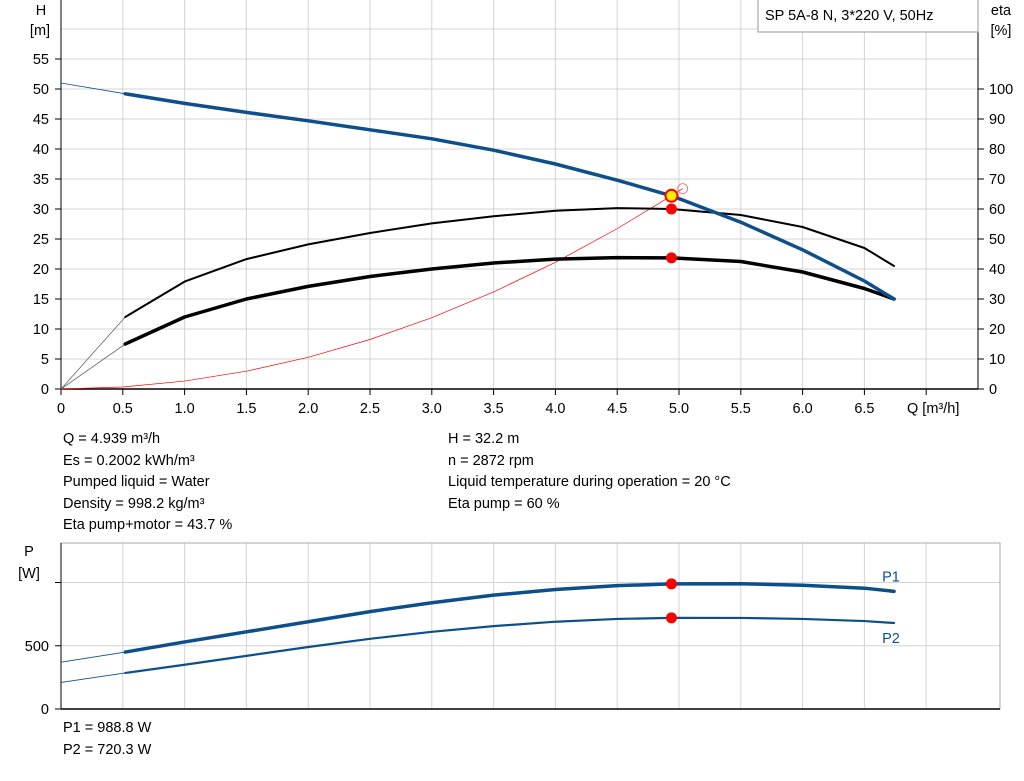  I want to click on y-tick-label: 45, so click(41, 120).